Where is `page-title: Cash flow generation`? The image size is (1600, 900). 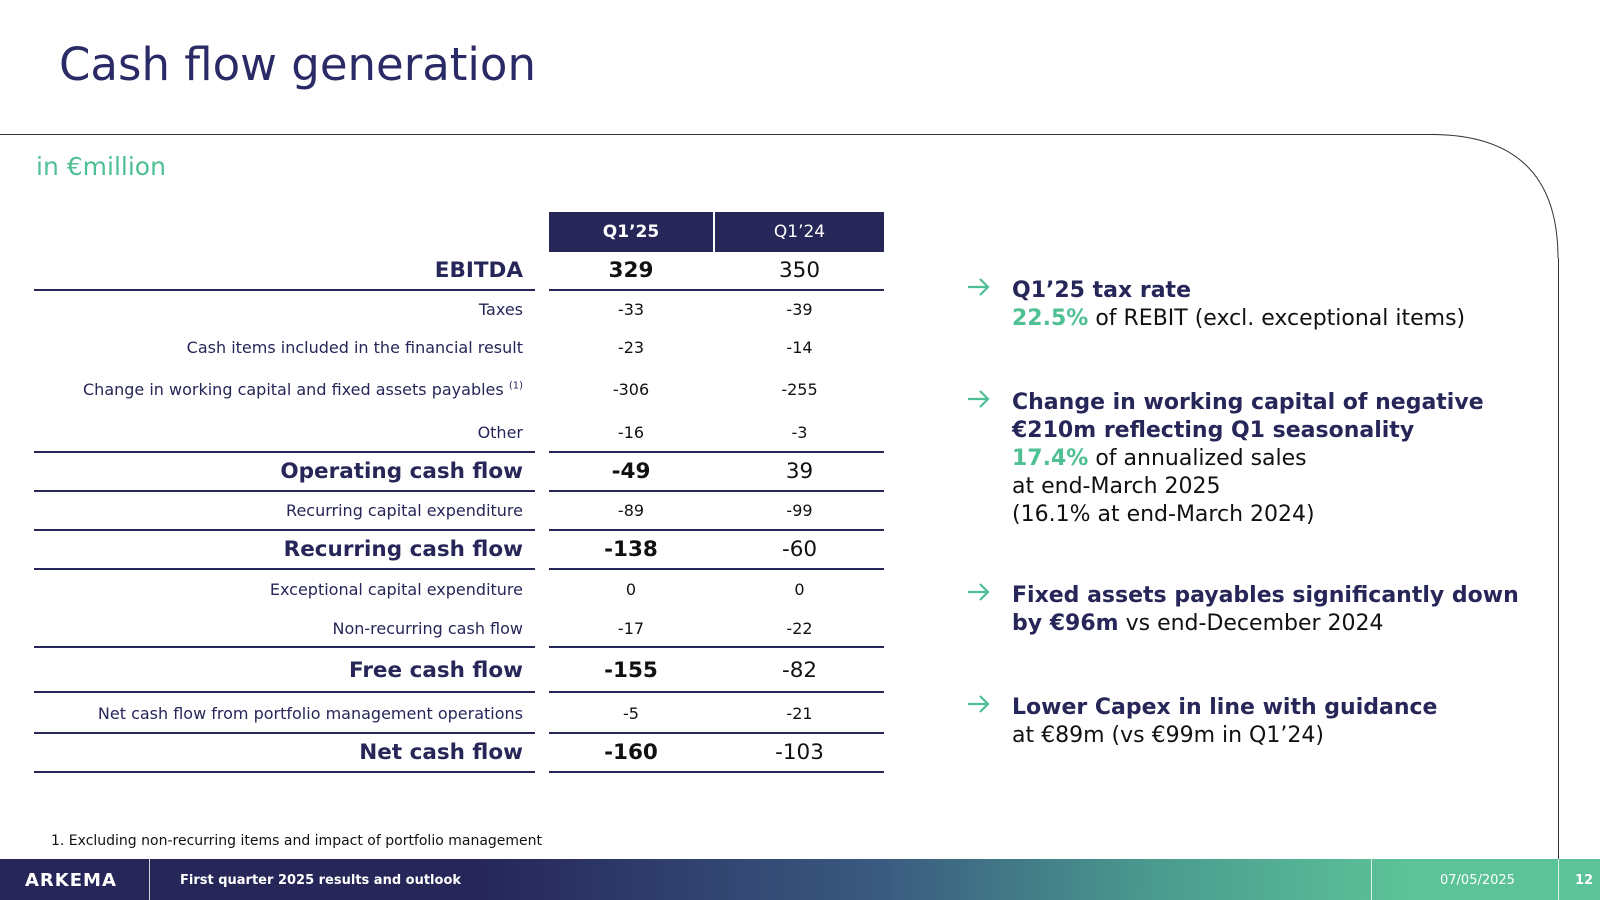
page-title: Cash flow generation is located at coordinates (297, 64).